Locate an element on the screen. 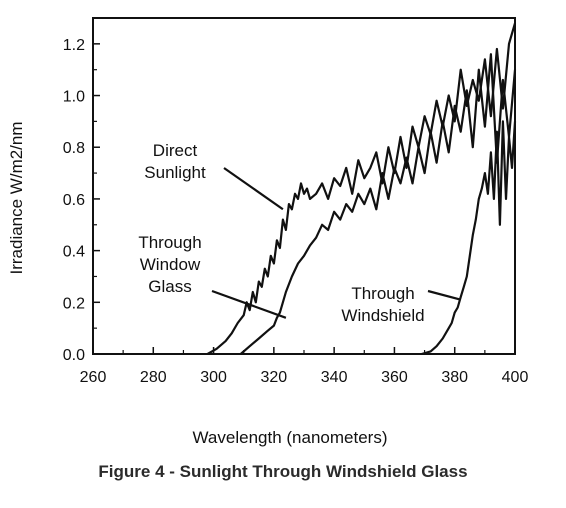  annotation-line: Glass is located at coordinates (169, 286).